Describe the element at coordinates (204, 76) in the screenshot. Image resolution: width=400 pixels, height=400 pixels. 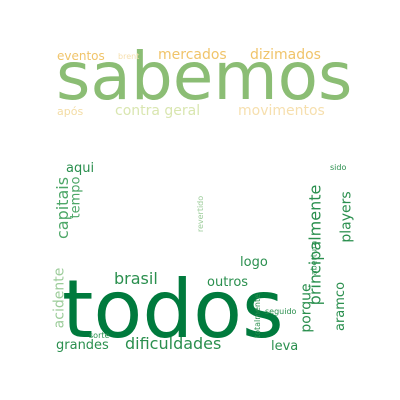
I see `word-sabemos: sabemos` at that location.